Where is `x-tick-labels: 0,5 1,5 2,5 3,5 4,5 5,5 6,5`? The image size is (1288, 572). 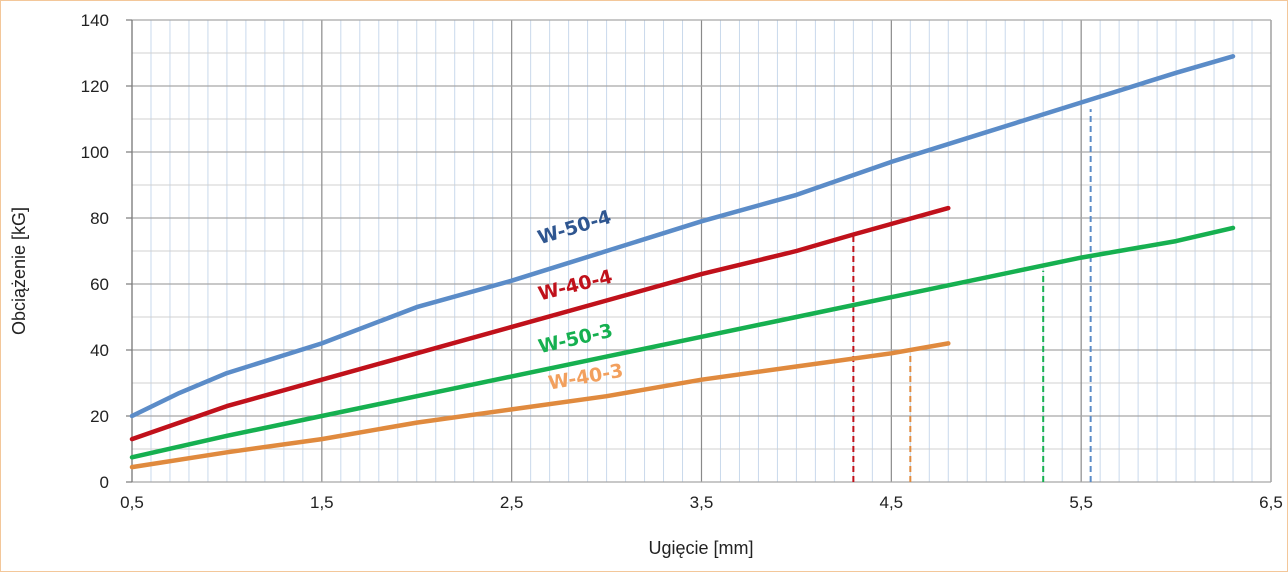 x-tick-labels: 0,5 1,5 2,5 3,5 4,5 5,5 6,5 is located at coordinates (701, 502).